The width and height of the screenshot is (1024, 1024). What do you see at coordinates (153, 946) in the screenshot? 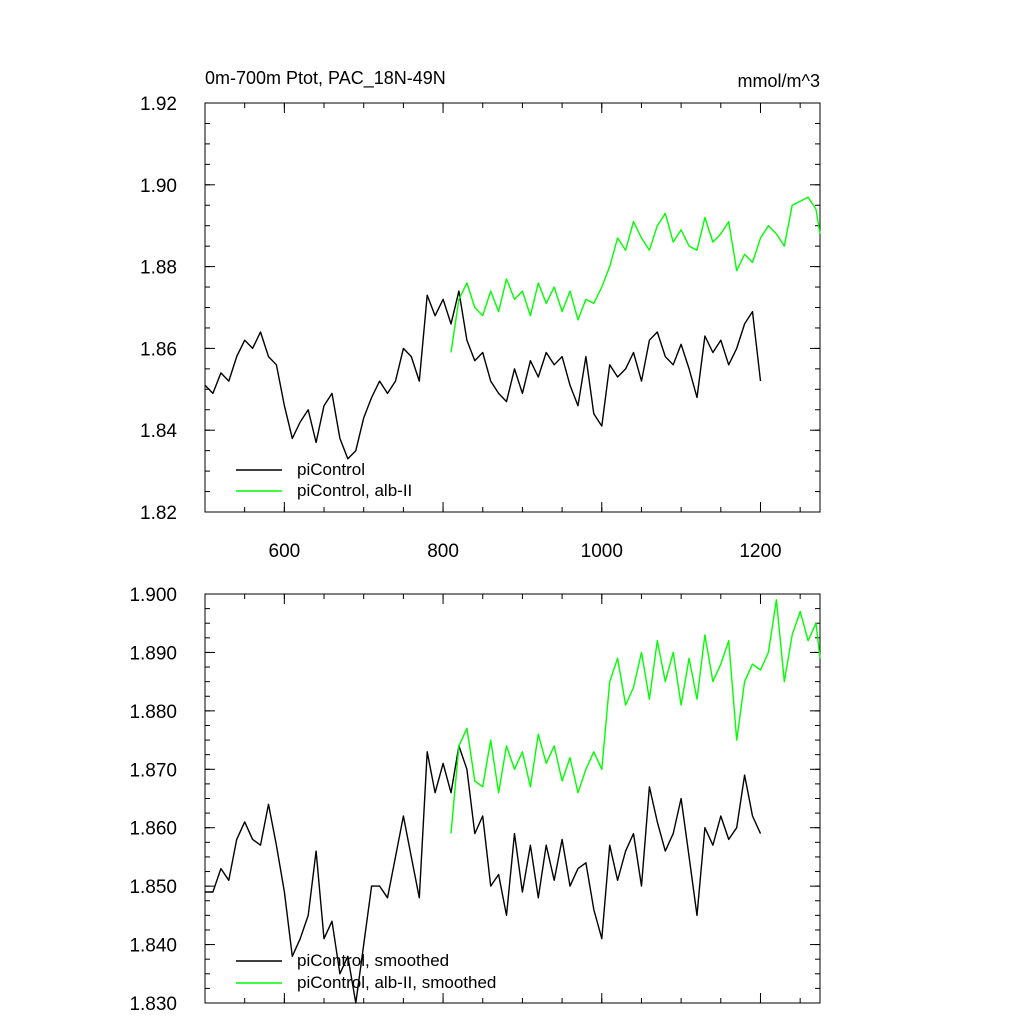
I see `bottom-ytick-label: 1.840` at bounding box center [153, 946].